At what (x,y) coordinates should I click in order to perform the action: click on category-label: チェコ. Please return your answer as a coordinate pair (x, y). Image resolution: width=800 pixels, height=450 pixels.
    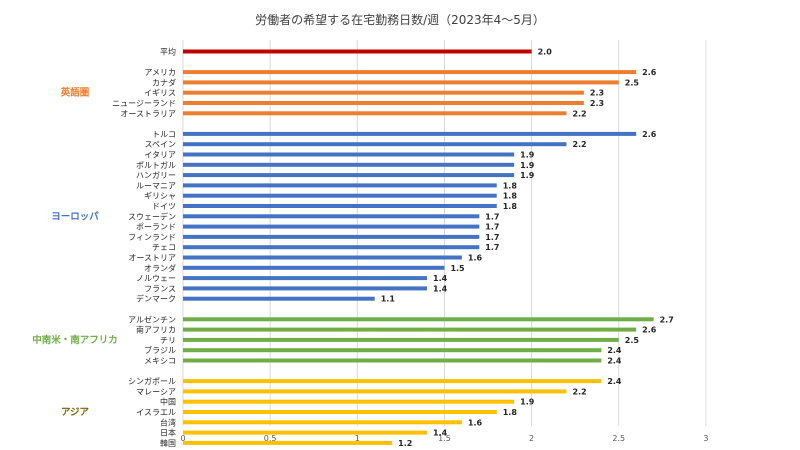
    Looking at the image, I should click on (164, 247).